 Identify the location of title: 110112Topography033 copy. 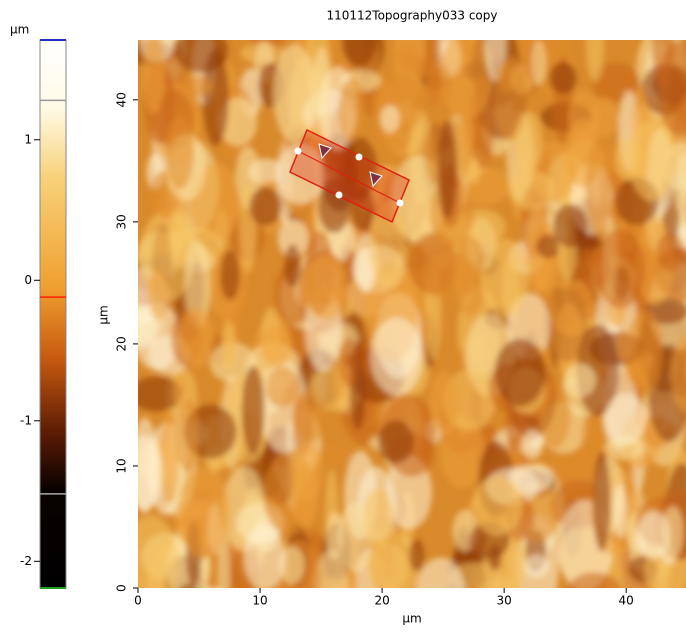
(411, 16).